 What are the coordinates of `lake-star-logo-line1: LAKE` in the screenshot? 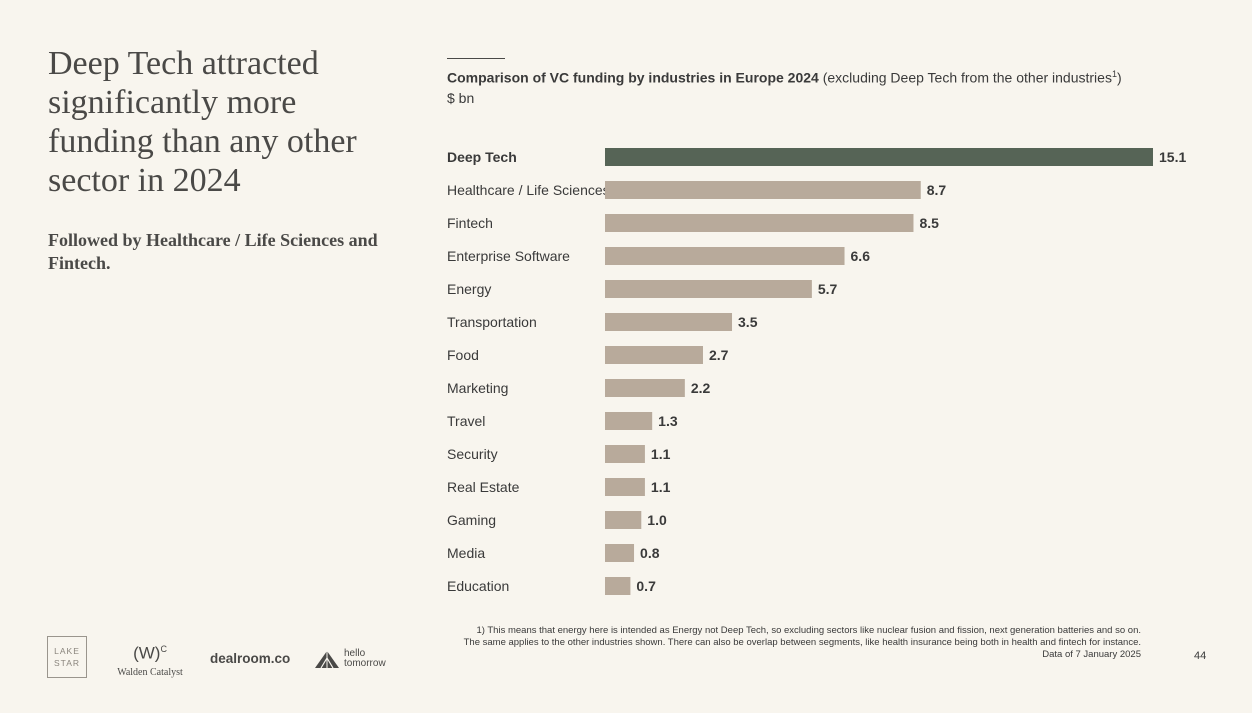 It's located at (67, 651).